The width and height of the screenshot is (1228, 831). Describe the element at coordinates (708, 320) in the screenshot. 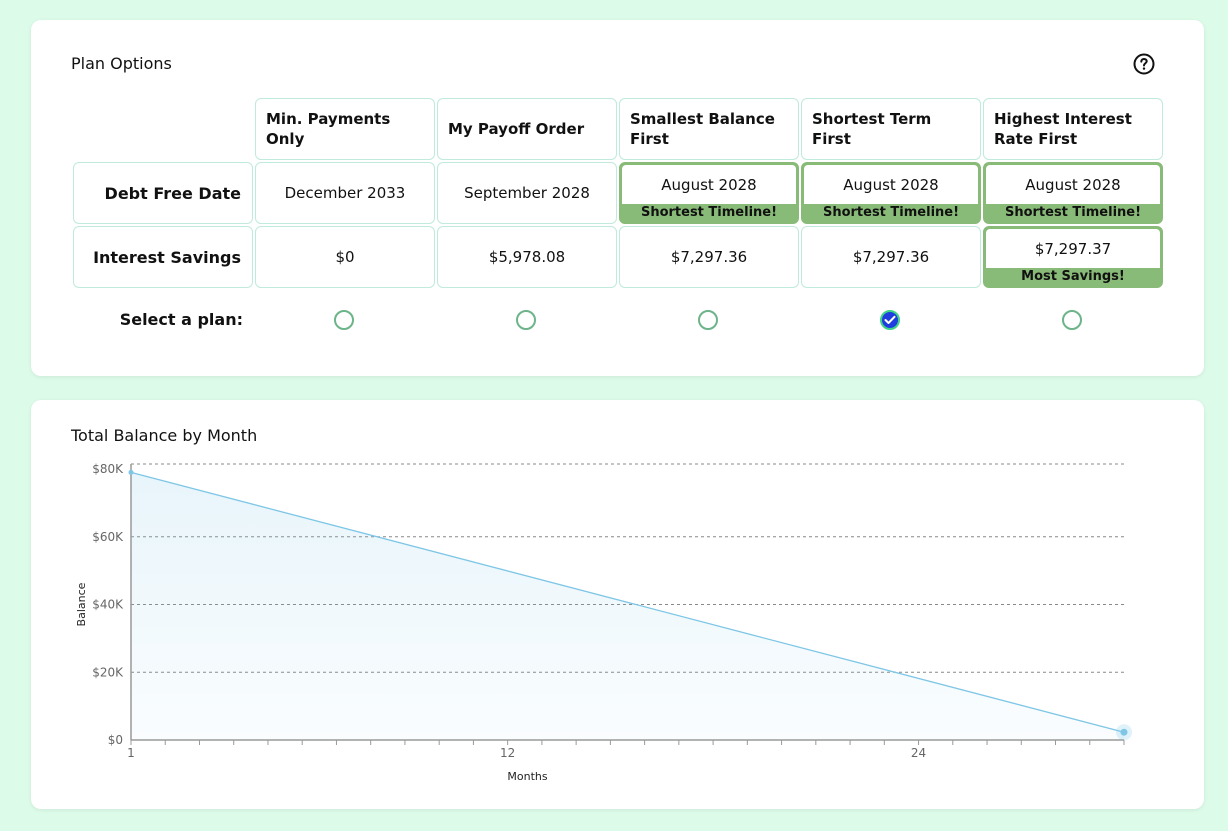

I see `plan-radio-smallest-balance` at that location.